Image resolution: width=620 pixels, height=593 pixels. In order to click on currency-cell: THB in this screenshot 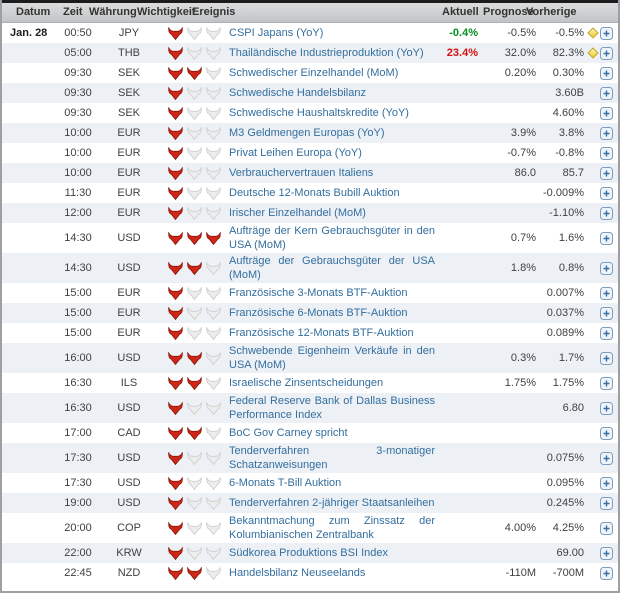, I will do `click(129, 53)`.